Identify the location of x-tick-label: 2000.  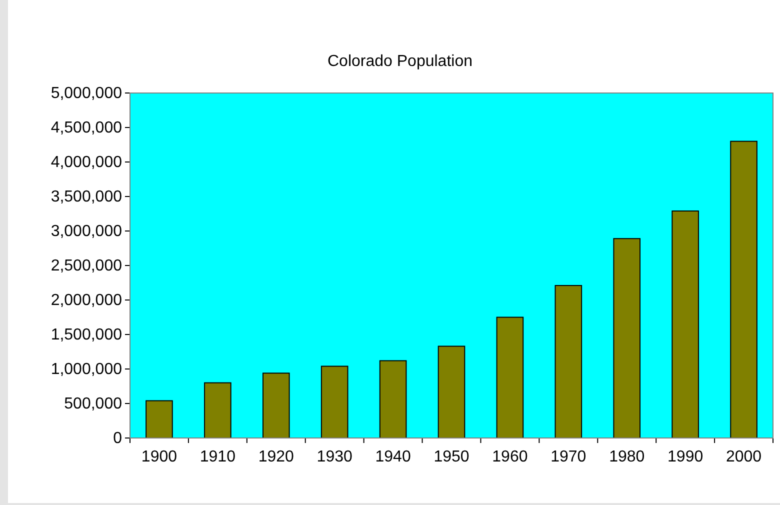
(744, 457).